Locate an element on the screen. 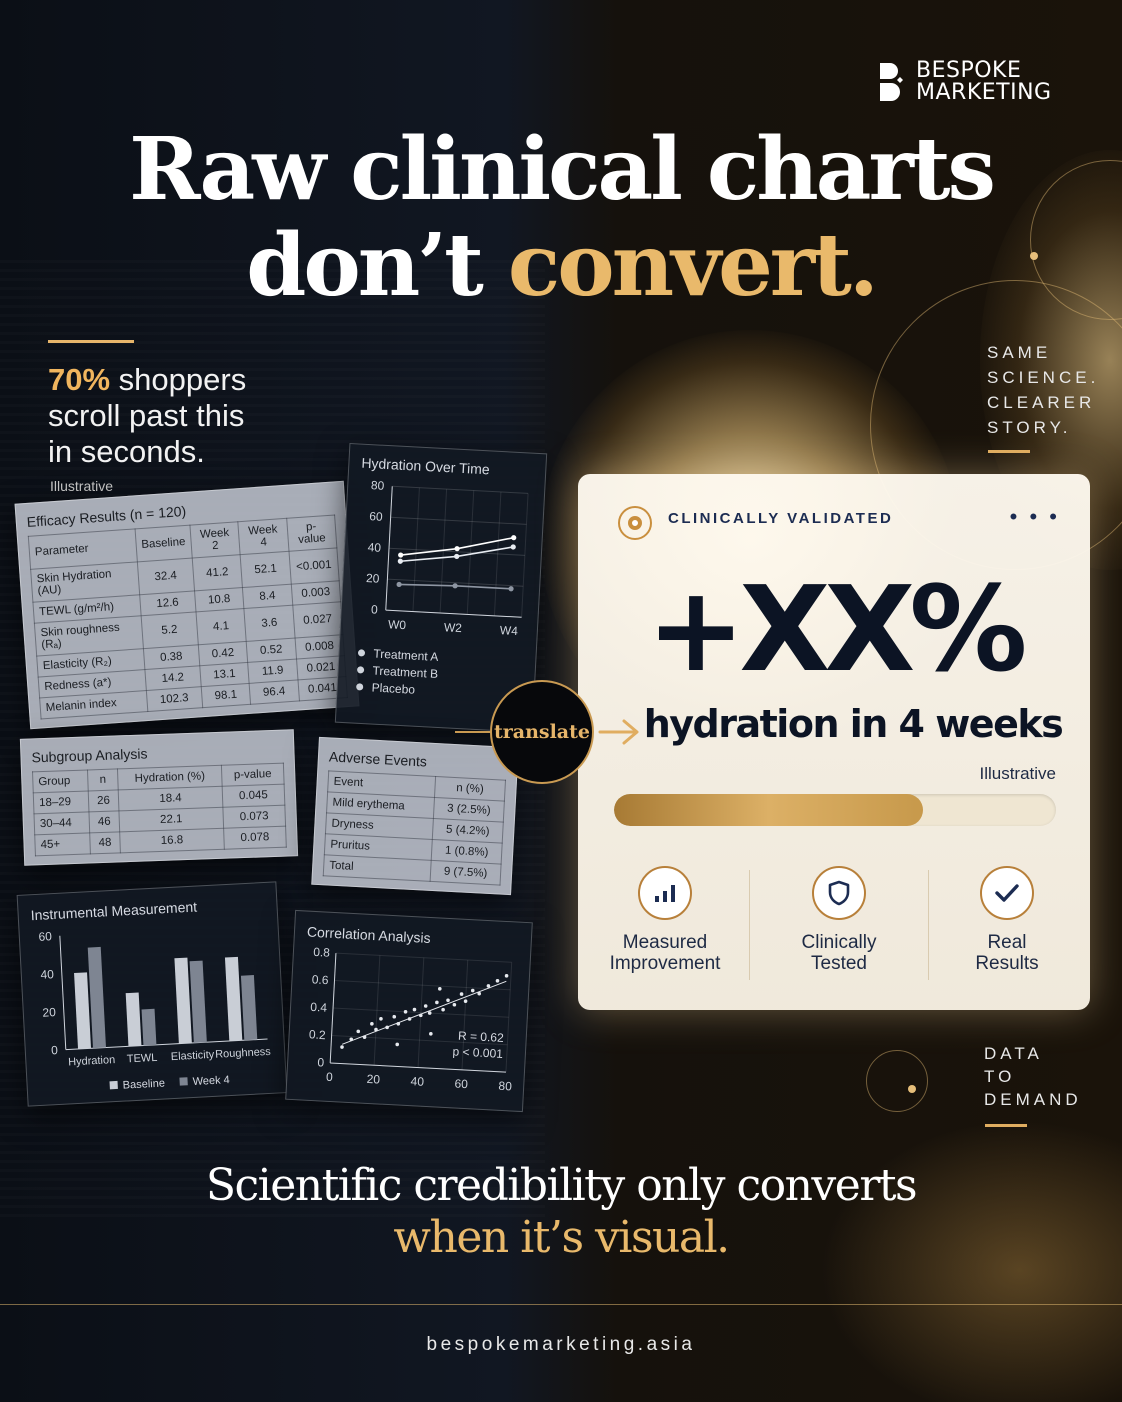 This screenshot has height=1402, width=1122. chart-title: Hydration Over Time is located at coordinates (426, 466).